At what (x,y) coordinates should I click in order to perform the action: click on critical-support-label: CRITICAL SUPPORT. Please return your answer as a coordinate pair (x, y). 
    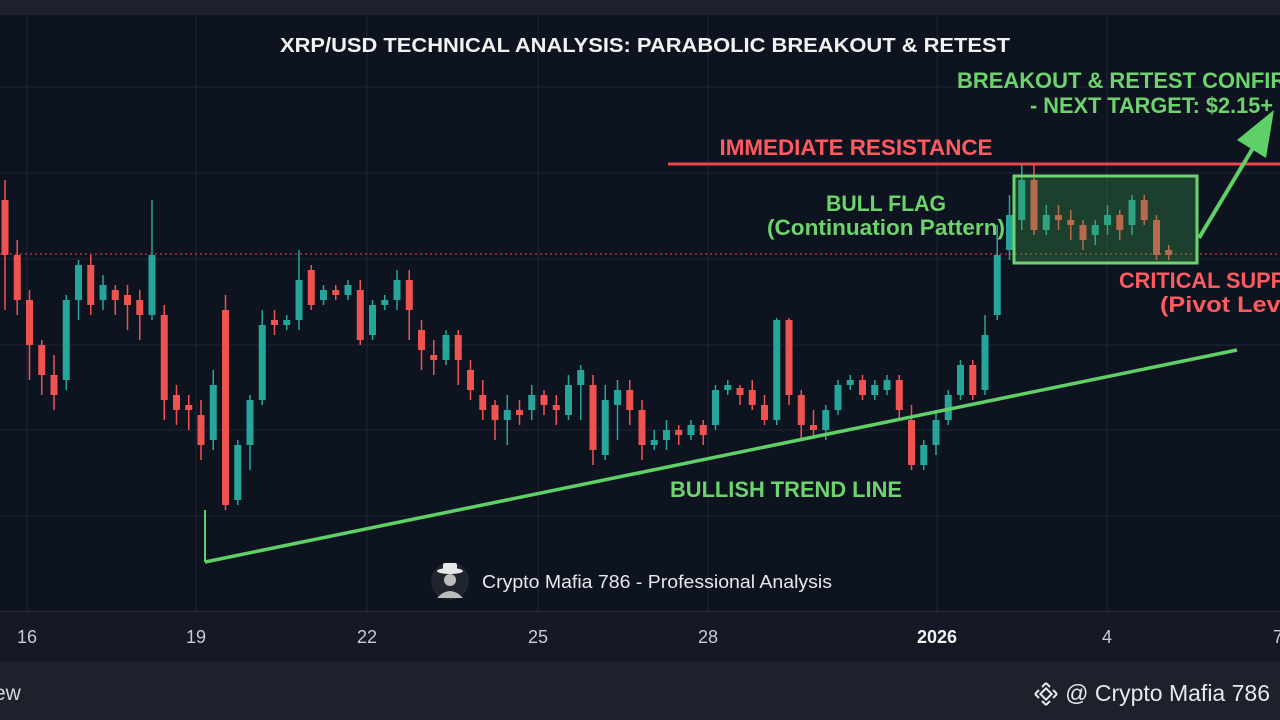
    Looking at the image, I should click on (1199, 280).